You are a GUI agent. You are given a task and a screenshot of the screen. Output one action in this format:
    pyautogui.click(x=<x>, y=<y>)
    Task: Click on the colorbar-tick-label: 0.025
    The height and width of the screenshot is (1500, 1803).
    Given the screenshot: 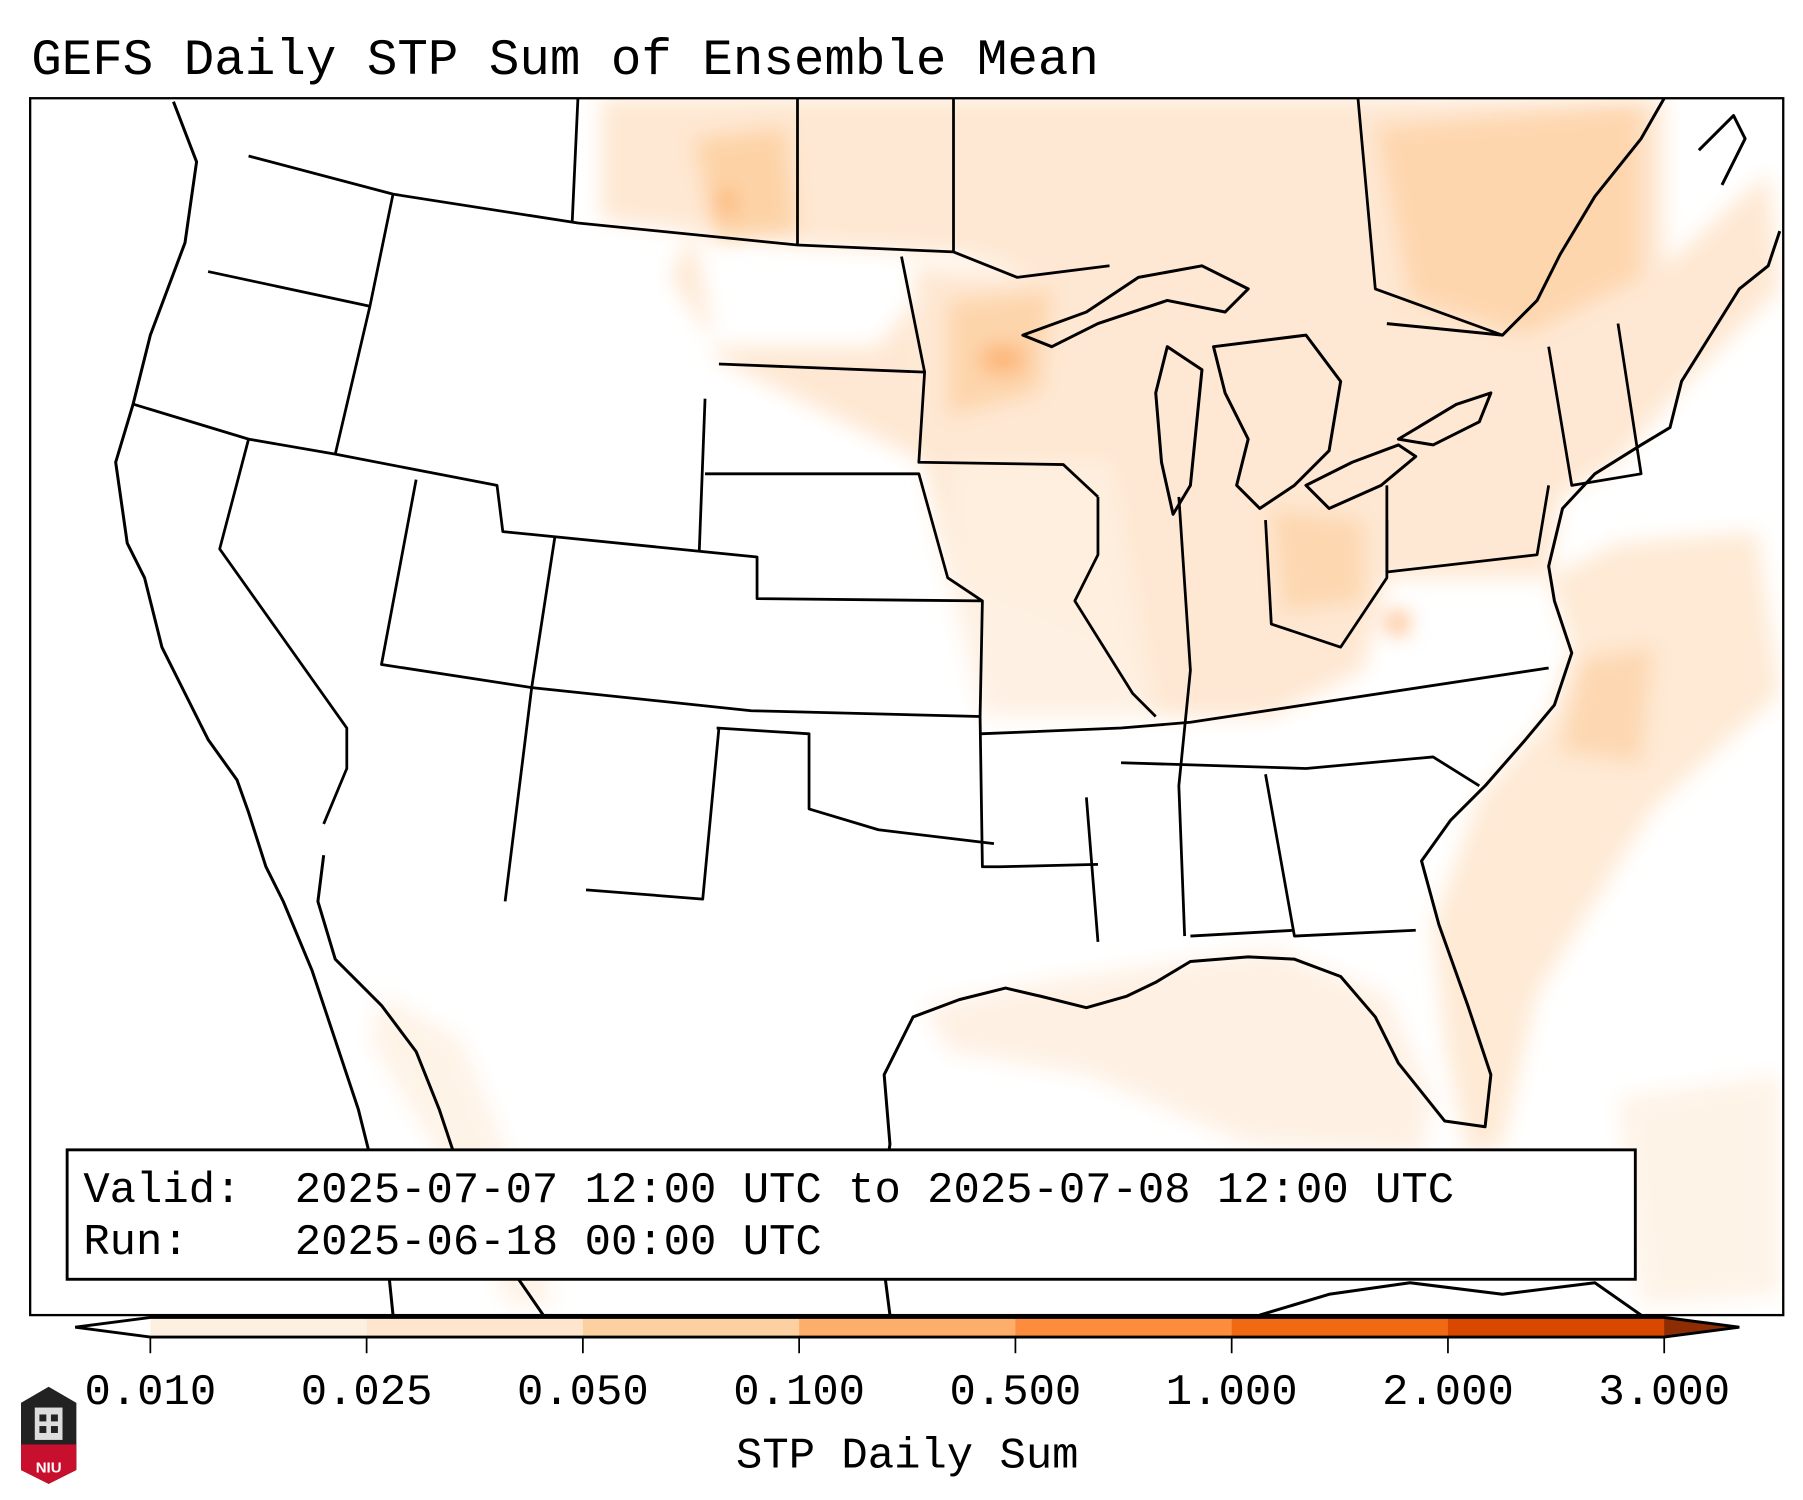 What is the action you would take?
    pyautogui.click(x=367, y=1393)
    